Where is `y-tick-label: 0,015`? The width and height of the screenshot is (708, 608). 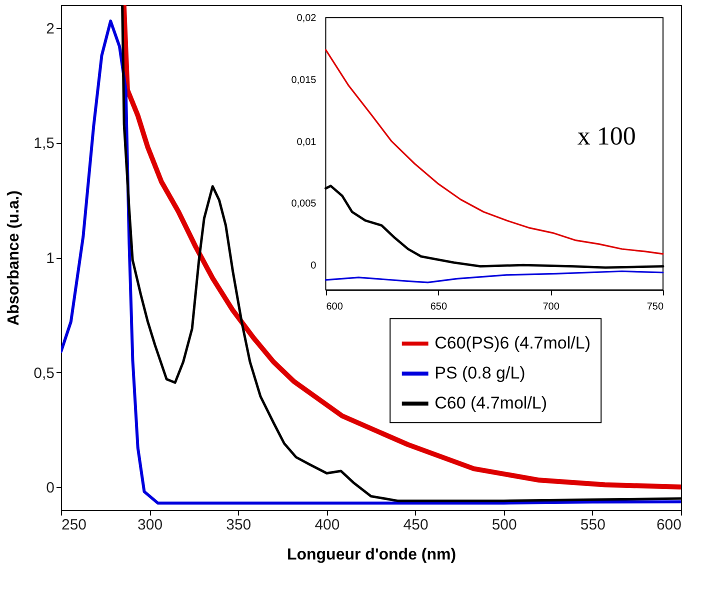
y-tick-label: 0,015 is located at coordinates (304, 80).